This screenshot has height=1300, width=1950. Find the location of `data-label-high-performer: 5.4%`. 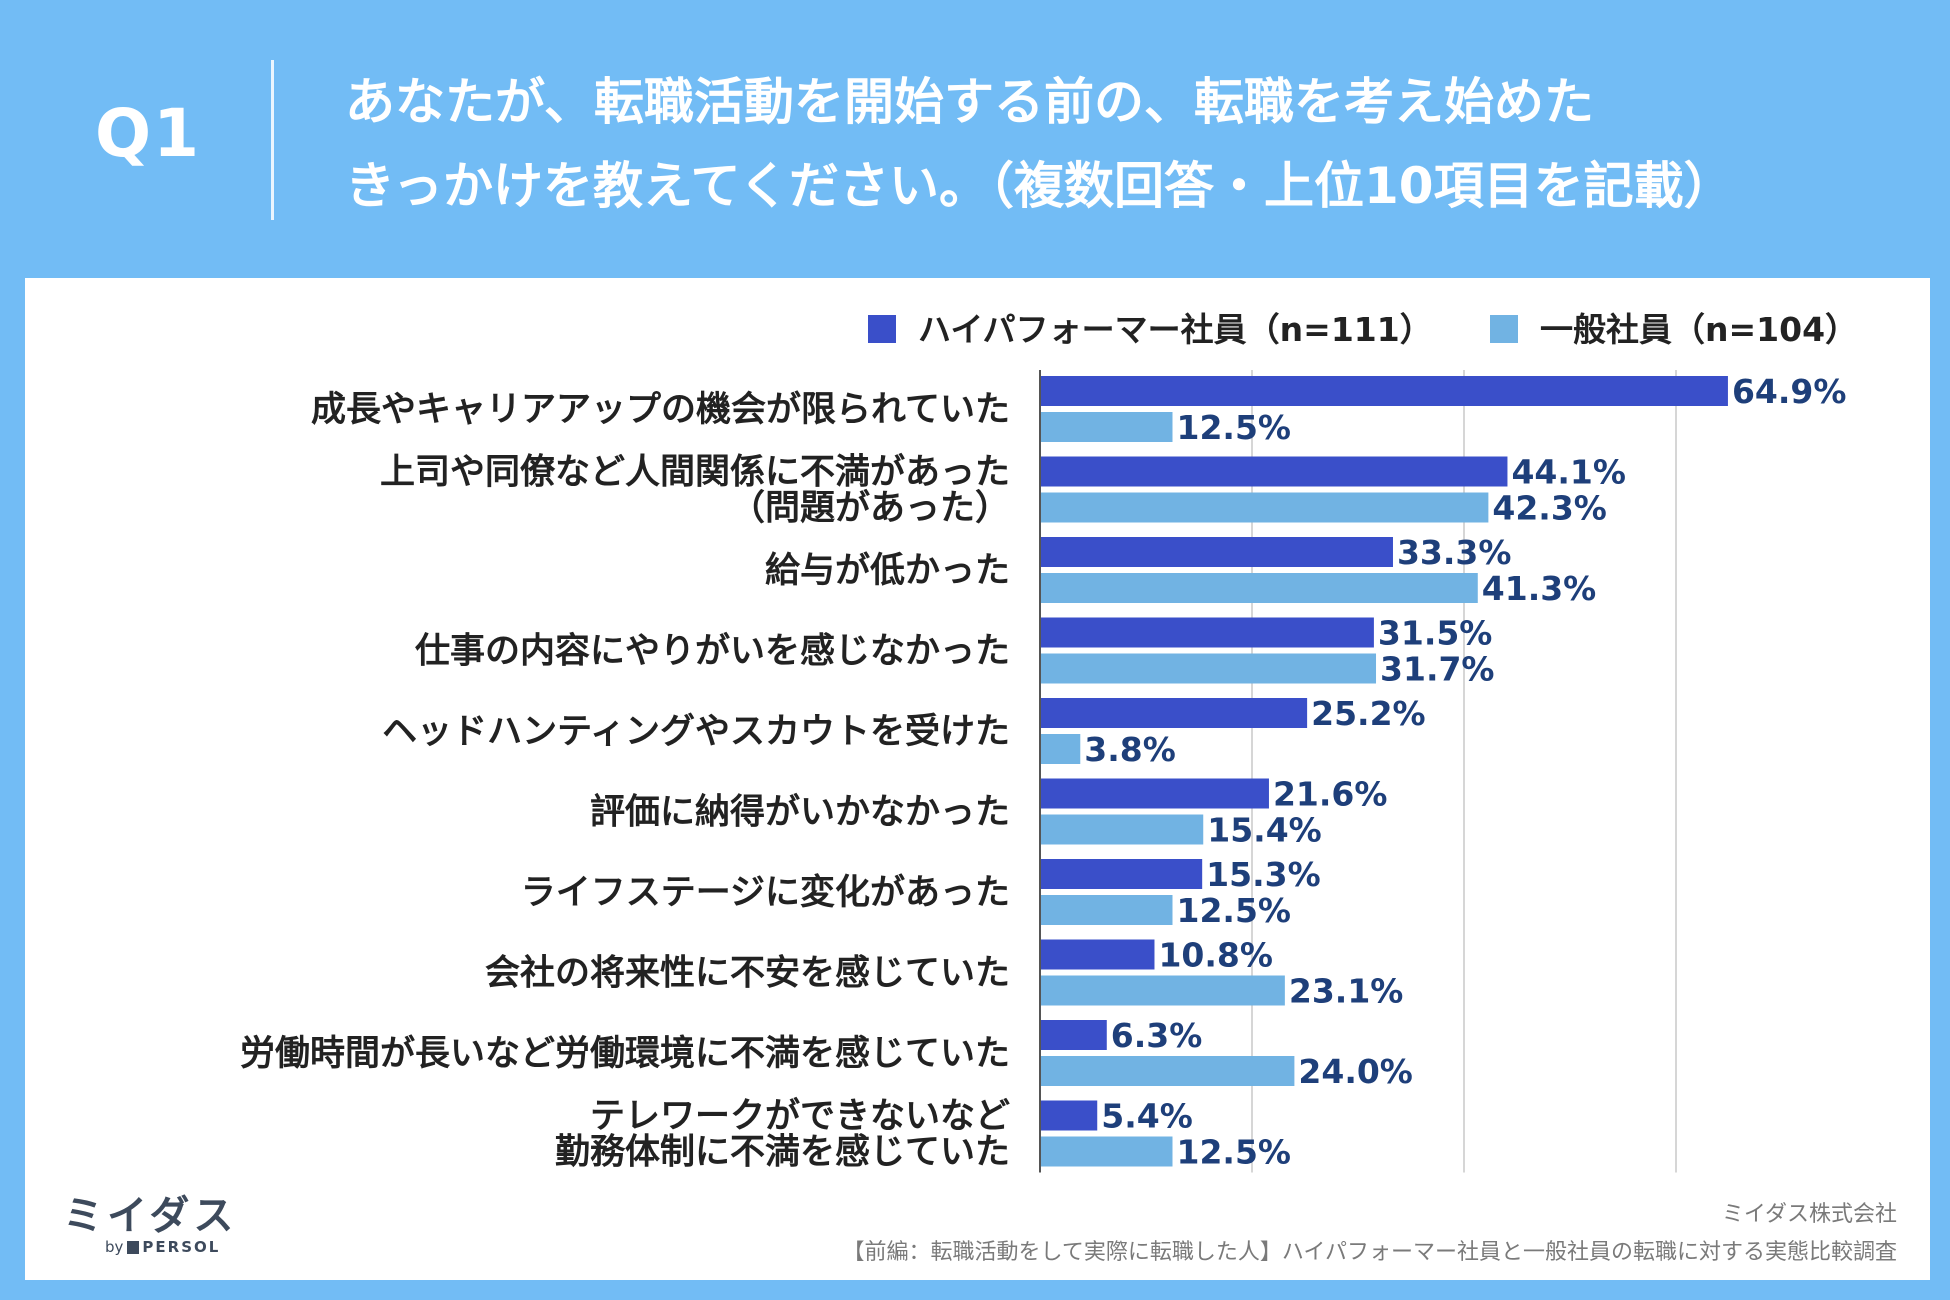

data-label-high-performer: 5.4% is located at coordinates (1147, 1116).